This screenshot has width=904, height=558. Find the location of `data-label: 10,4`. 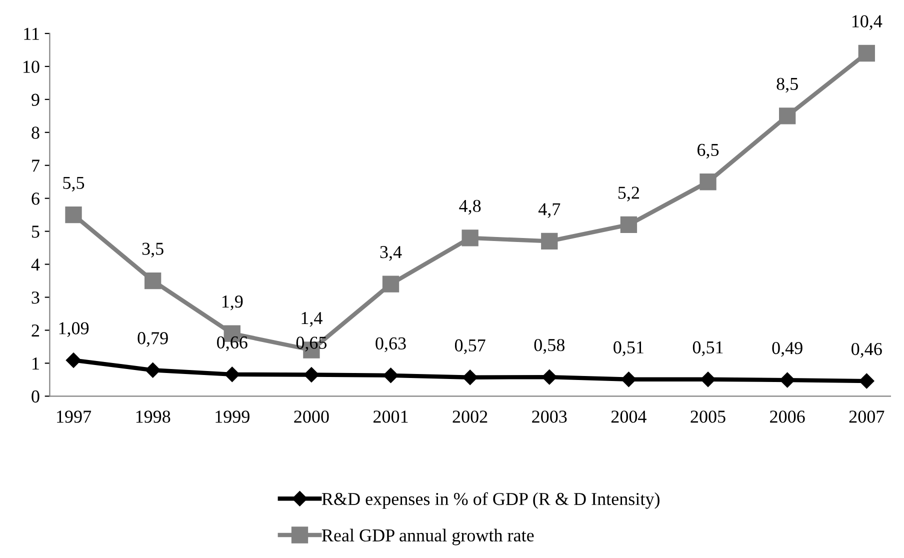

data-label: 10,4 is located at coordinates (867, 22).